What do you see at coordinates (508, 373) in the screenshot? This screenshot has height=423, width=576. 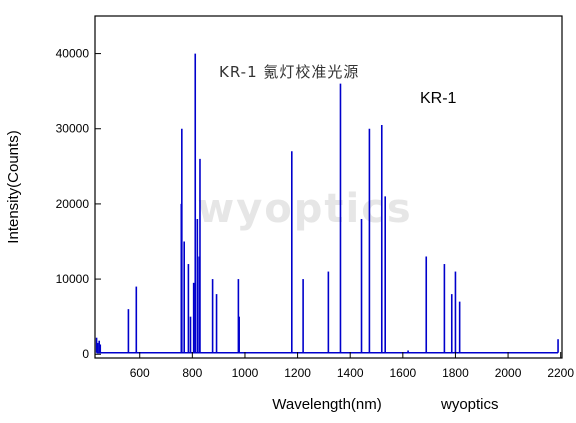 I see `x-tick-label-2000: 2000` at bounding box center [508, 373].